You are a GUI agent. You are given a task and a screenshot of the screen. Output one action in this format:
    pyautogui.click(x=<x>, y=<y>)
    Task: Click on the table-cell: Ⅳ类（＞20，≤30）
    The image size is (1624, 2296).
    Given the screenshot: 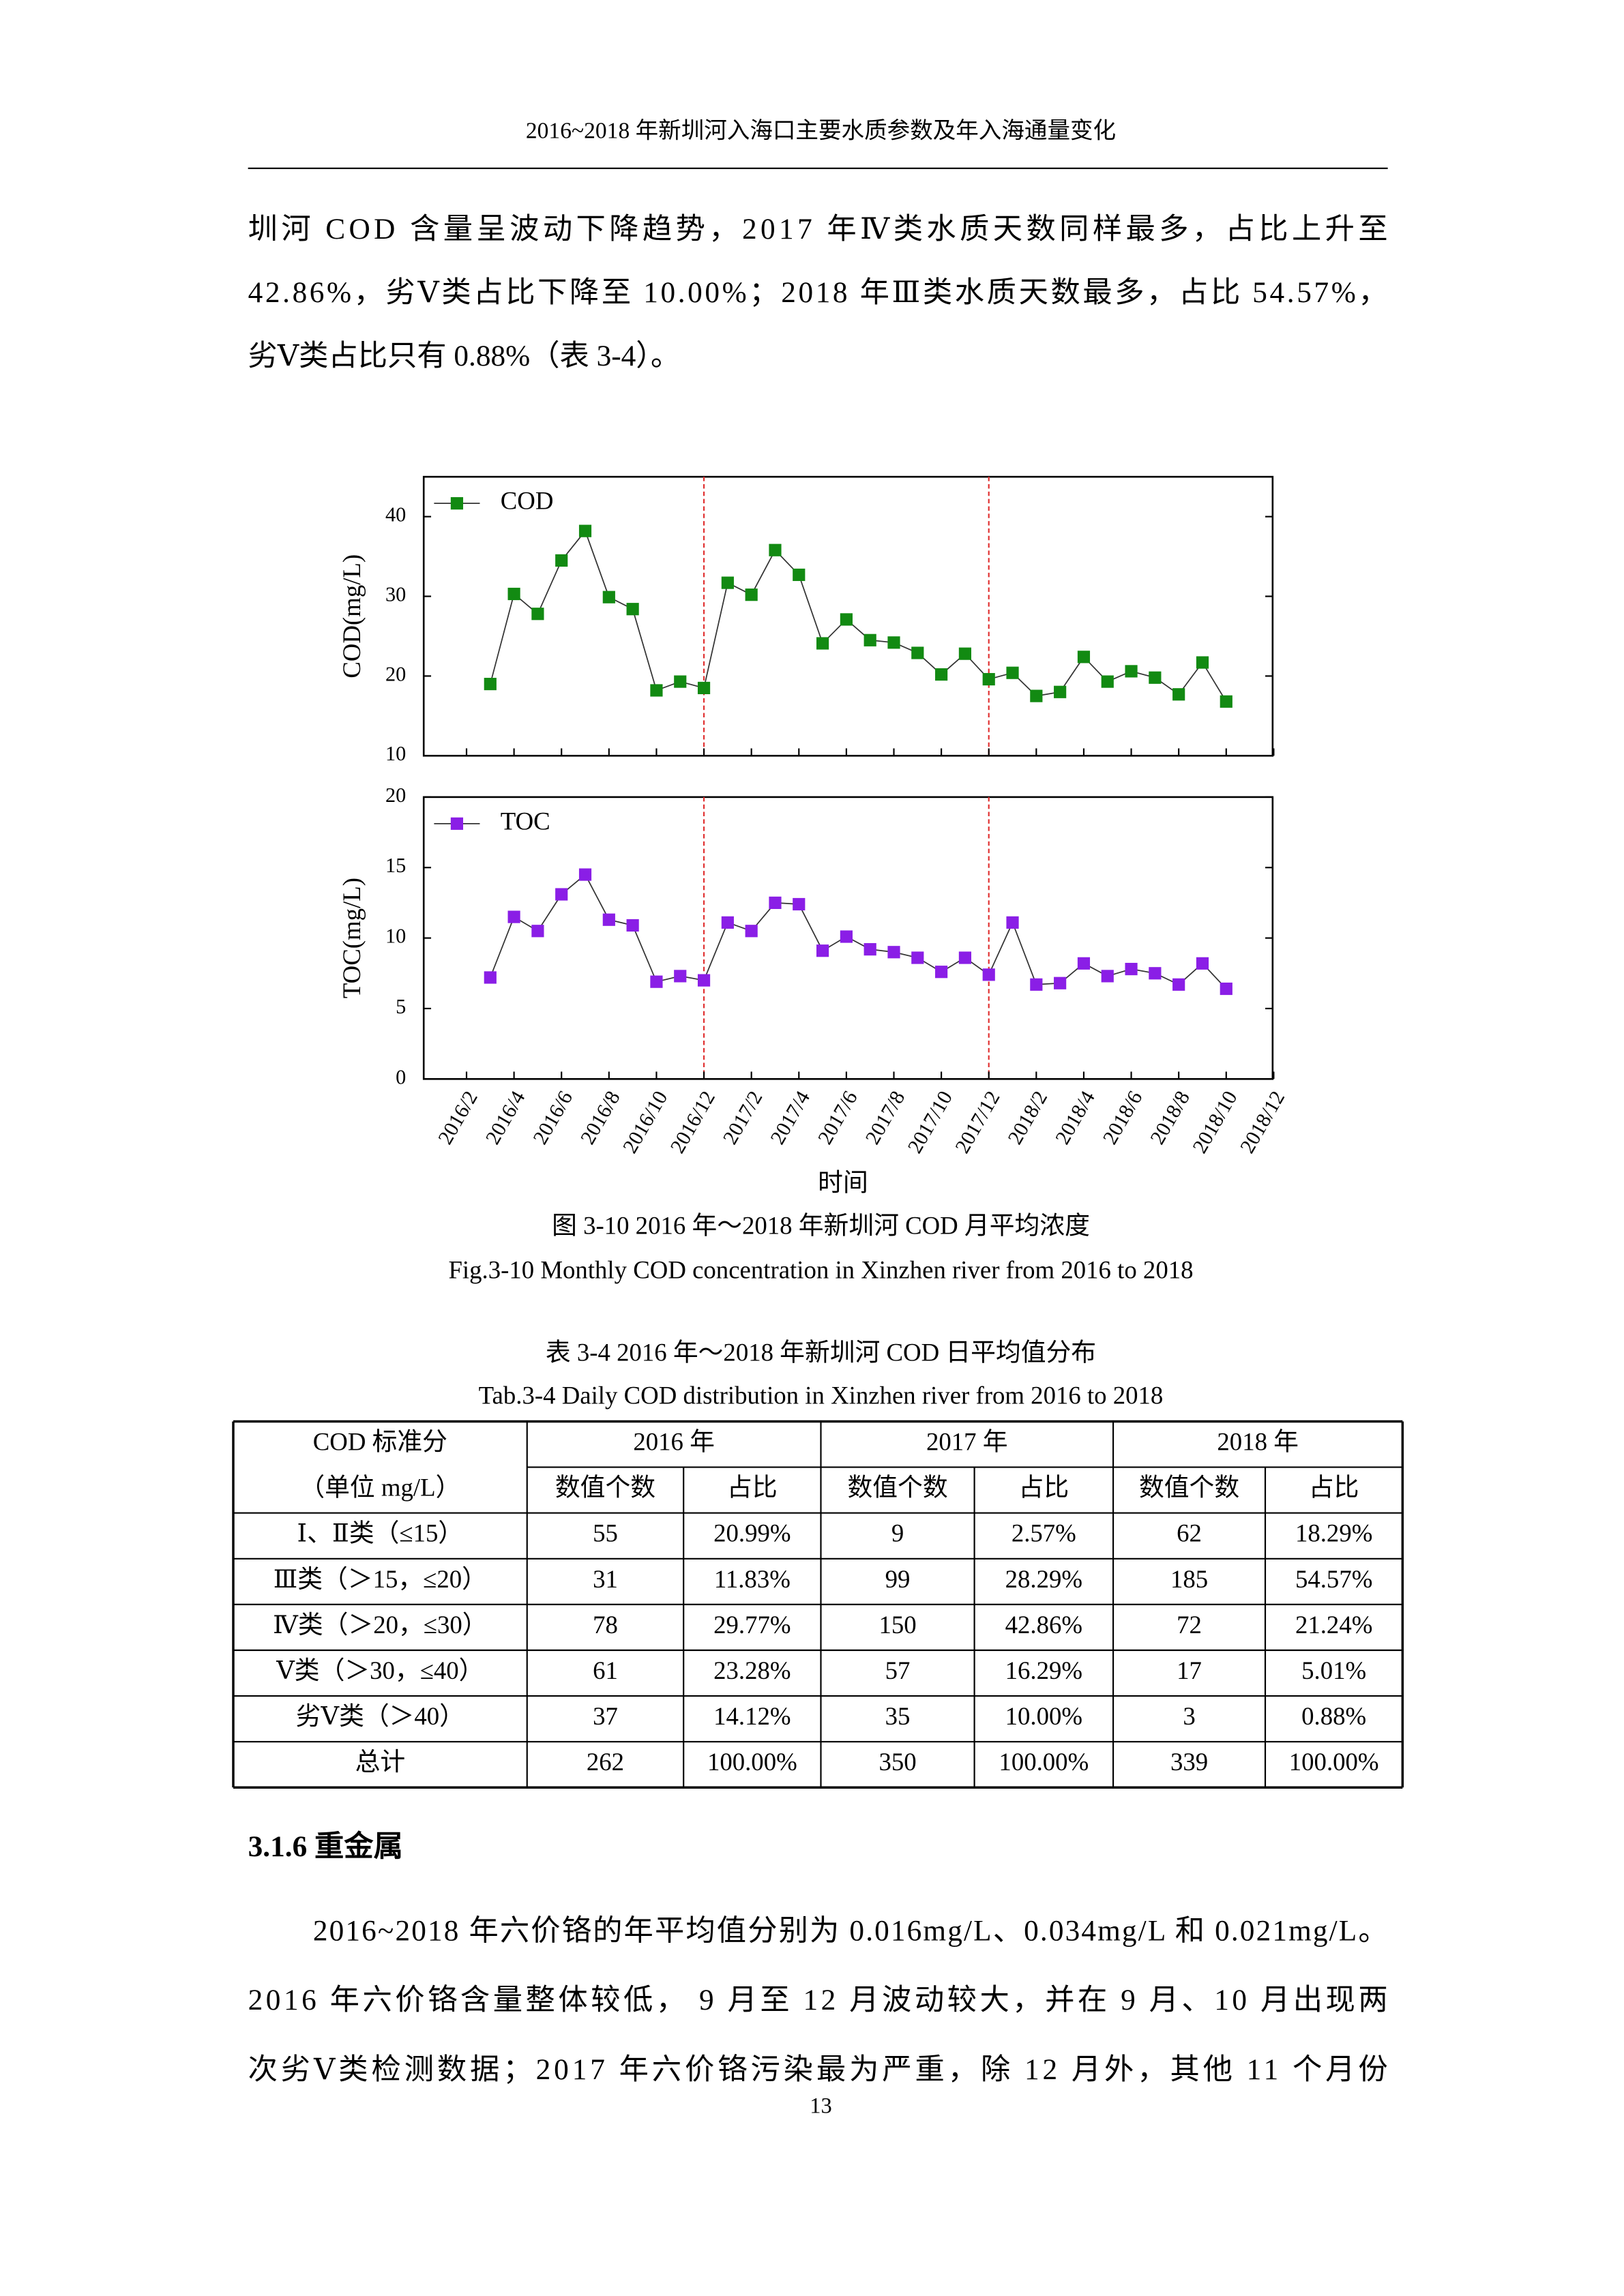 What is the action you would take?
    pyautogui.click(x=380, y=1625)
    